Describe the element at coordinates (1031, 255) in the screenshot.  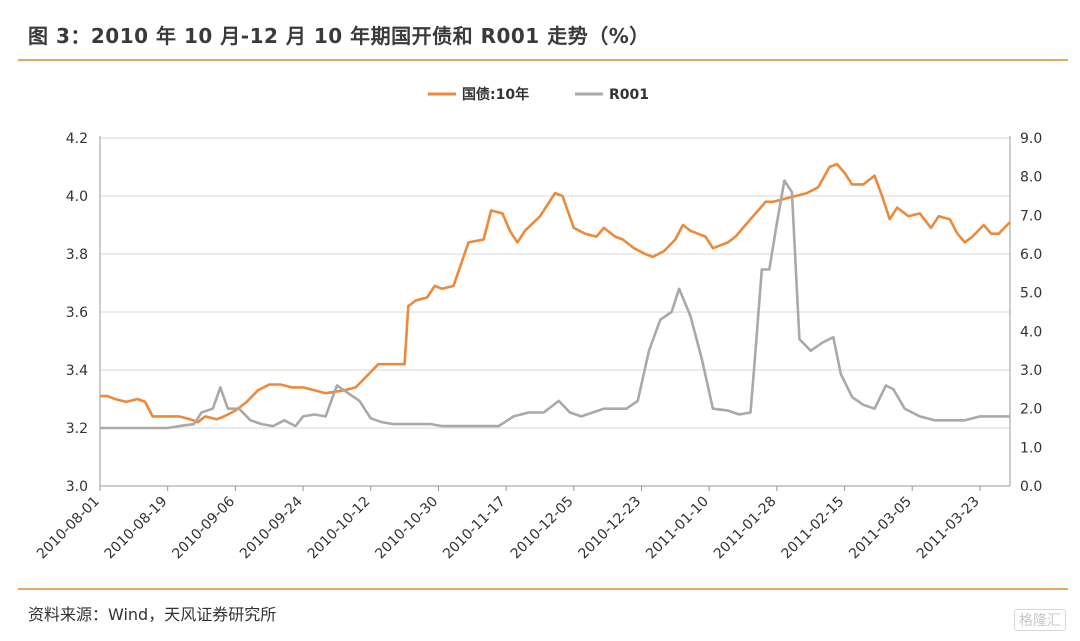
I see `right-tick-label: 6.0` at that location.